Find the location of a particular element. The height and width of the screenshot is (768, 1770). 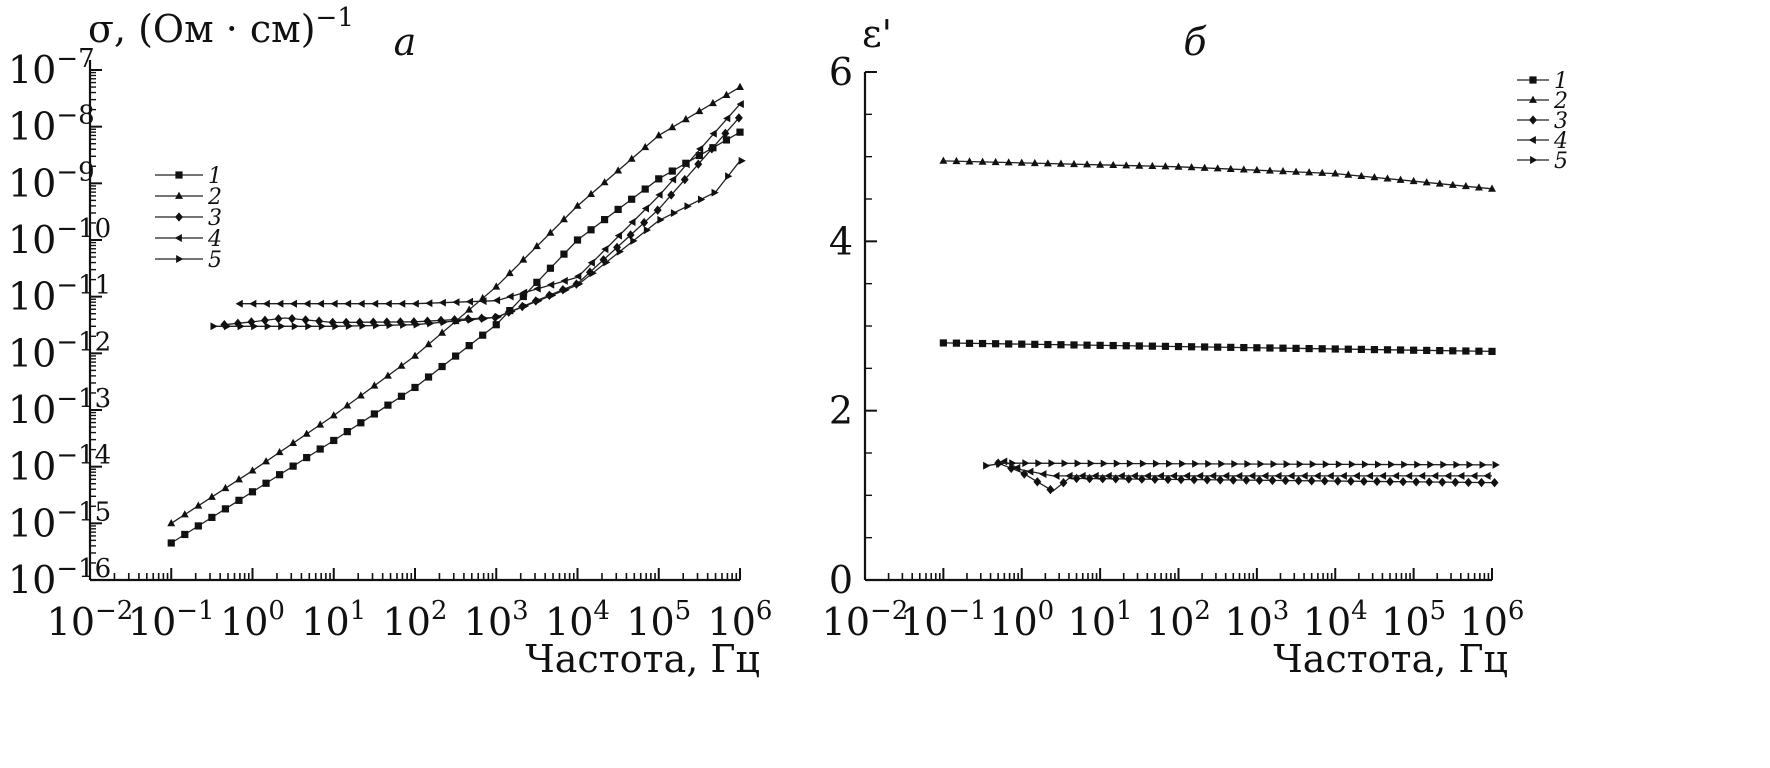

y-tick-label: 10−10 is located at coordinates (59, 238).